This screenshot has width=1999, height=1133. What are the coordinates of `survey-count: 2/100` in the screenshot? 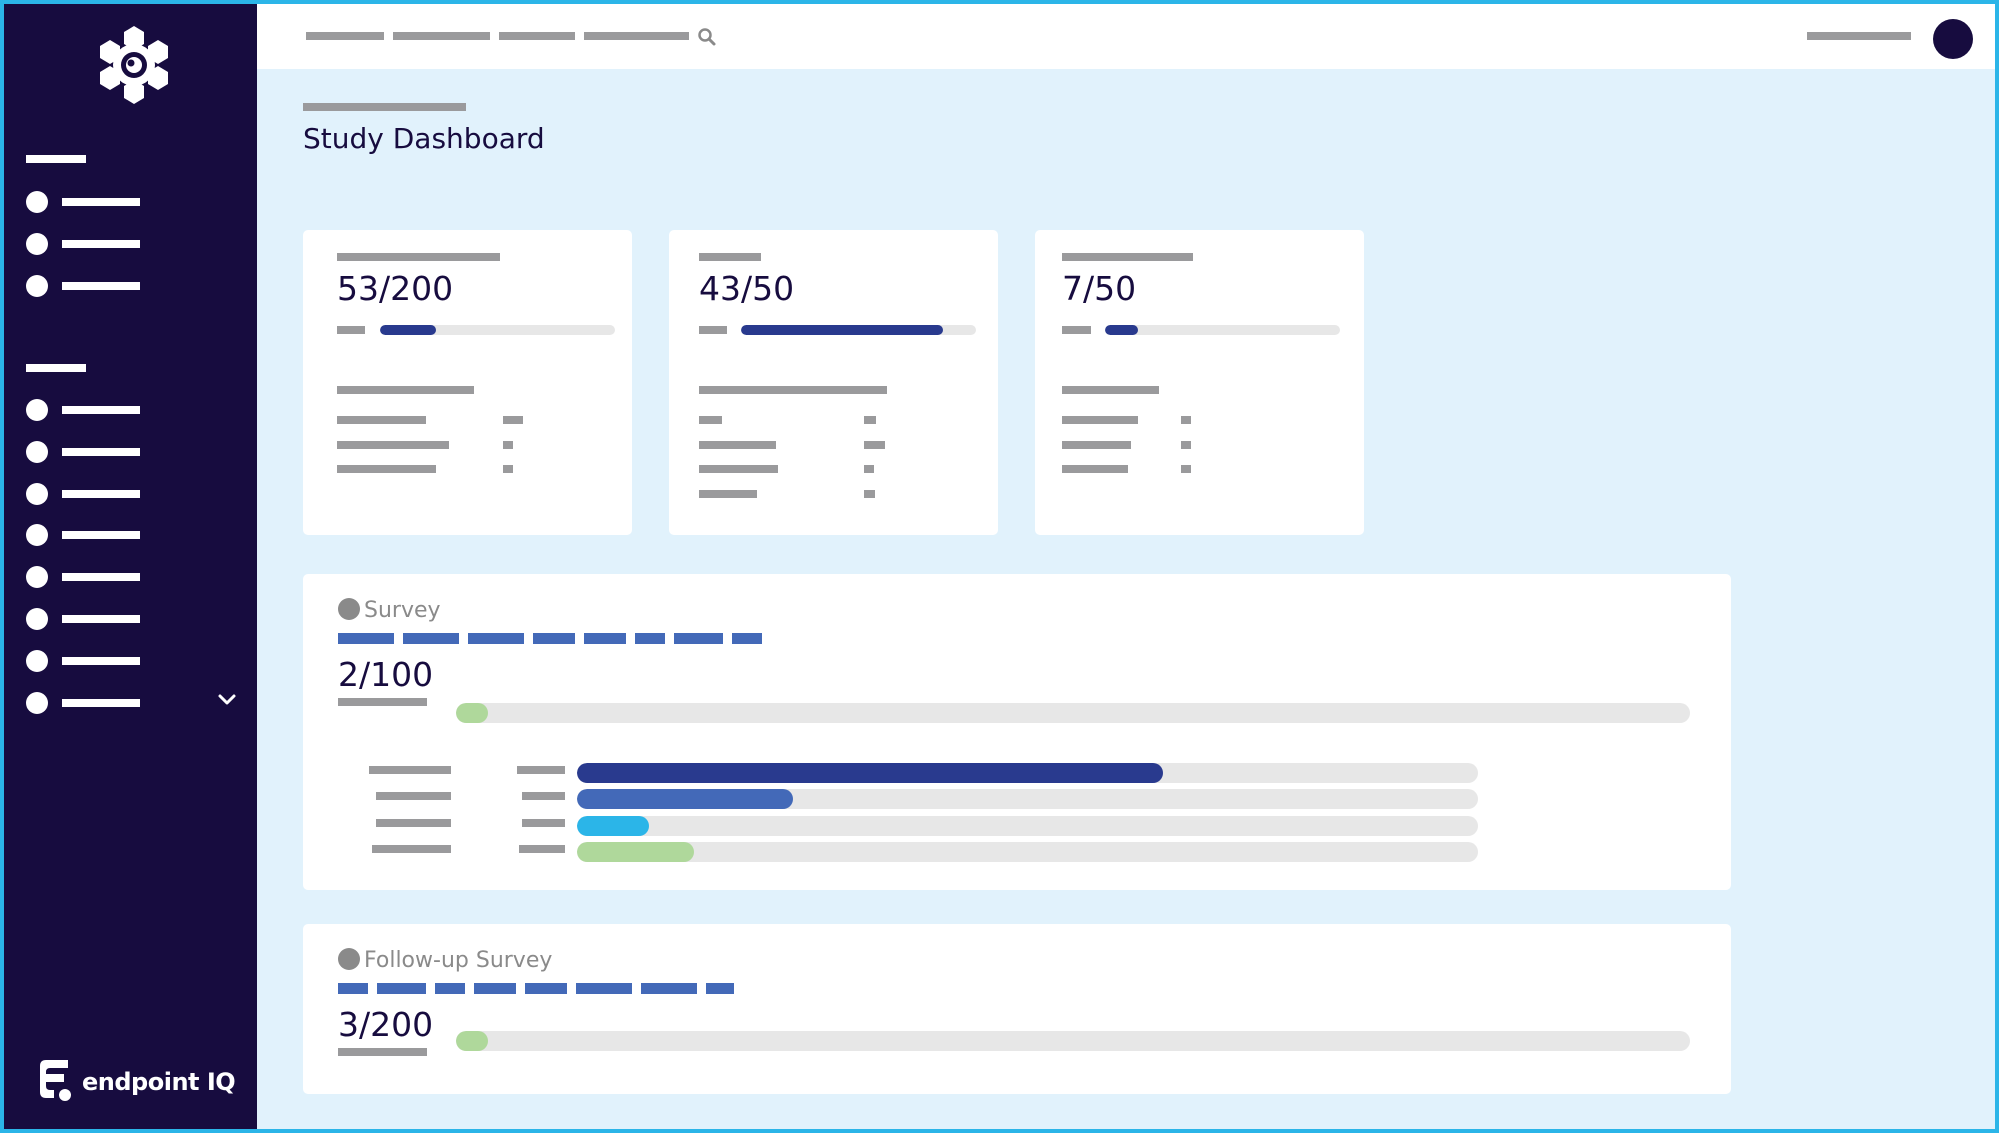 It's located at (386, 674).